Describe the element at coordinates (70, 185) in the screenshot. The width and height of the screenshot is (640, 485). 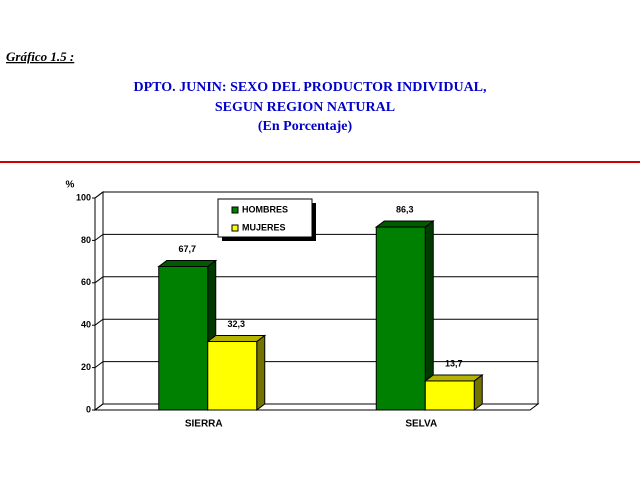
I see `y-axis-label: %` at that location.